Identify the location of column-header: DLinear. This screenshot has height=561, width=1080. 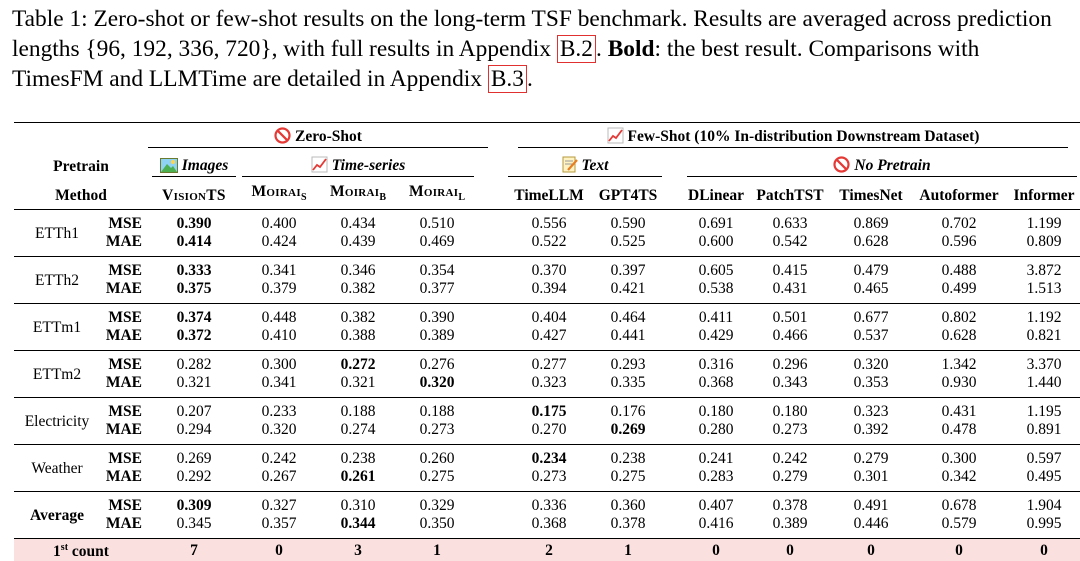
(716, 195).